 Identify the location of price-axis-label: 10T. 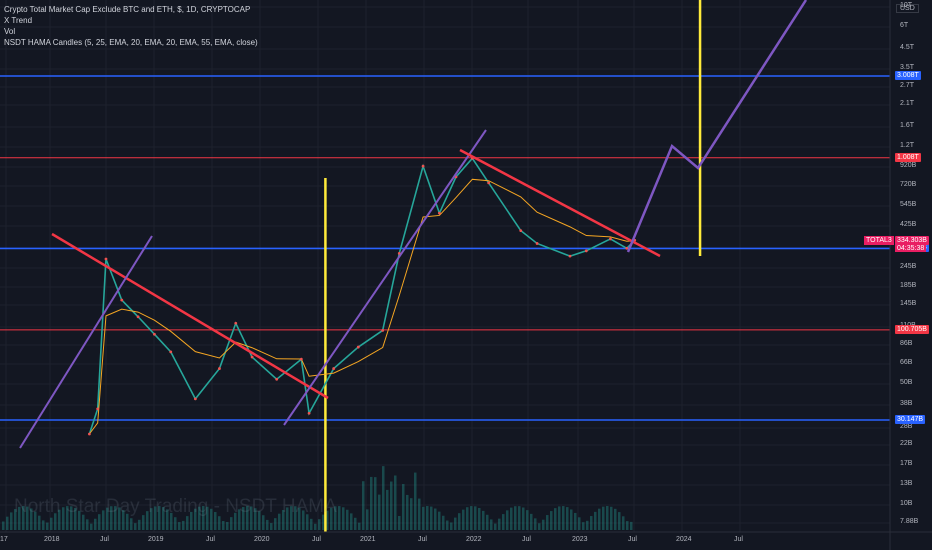
(906, 5).